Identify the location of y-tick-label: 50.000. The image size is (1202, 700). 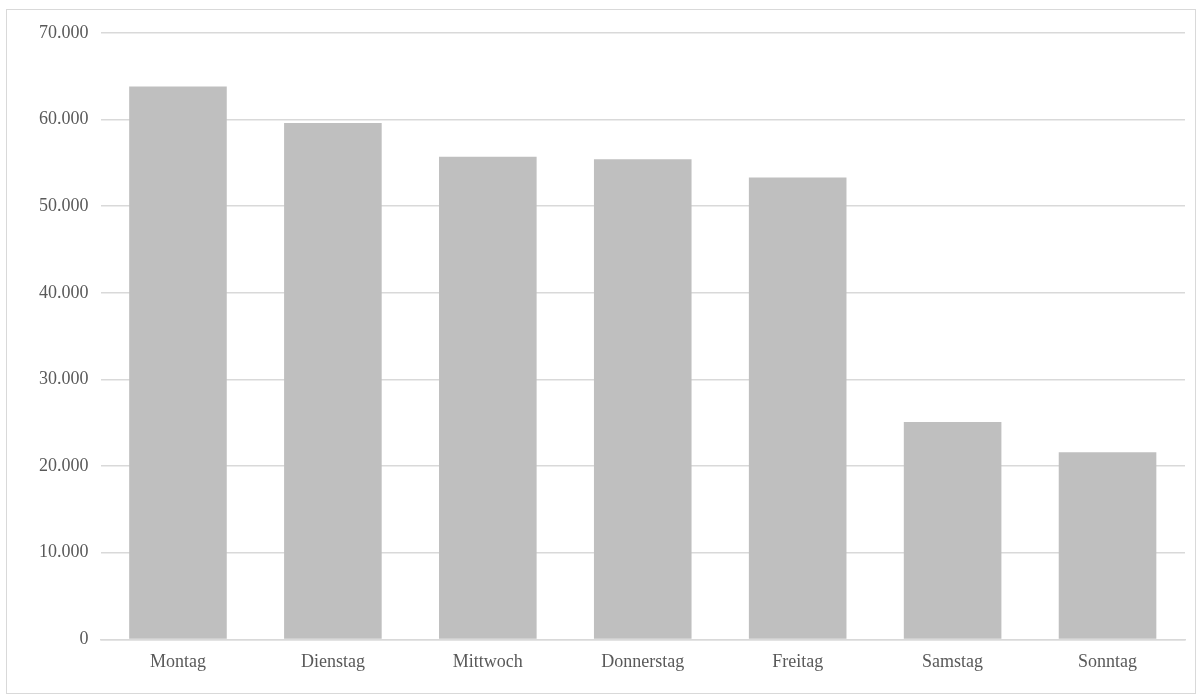
(64, 204).